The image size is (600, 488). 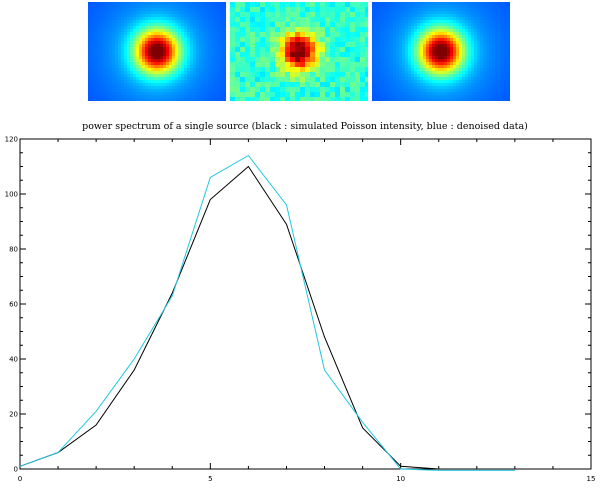 What do you see at coordinates (13, 360) in the screenshot?
I see `y-tick-label: 40` at bounding box center [13, 360].